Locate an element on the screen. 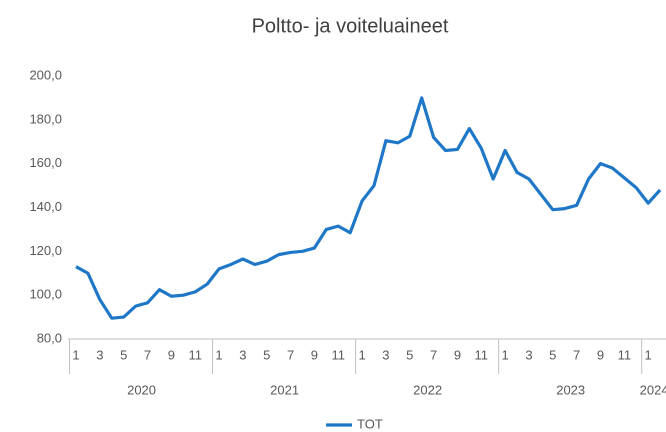  year-label: 2024 is located at coordinates (653, 389).